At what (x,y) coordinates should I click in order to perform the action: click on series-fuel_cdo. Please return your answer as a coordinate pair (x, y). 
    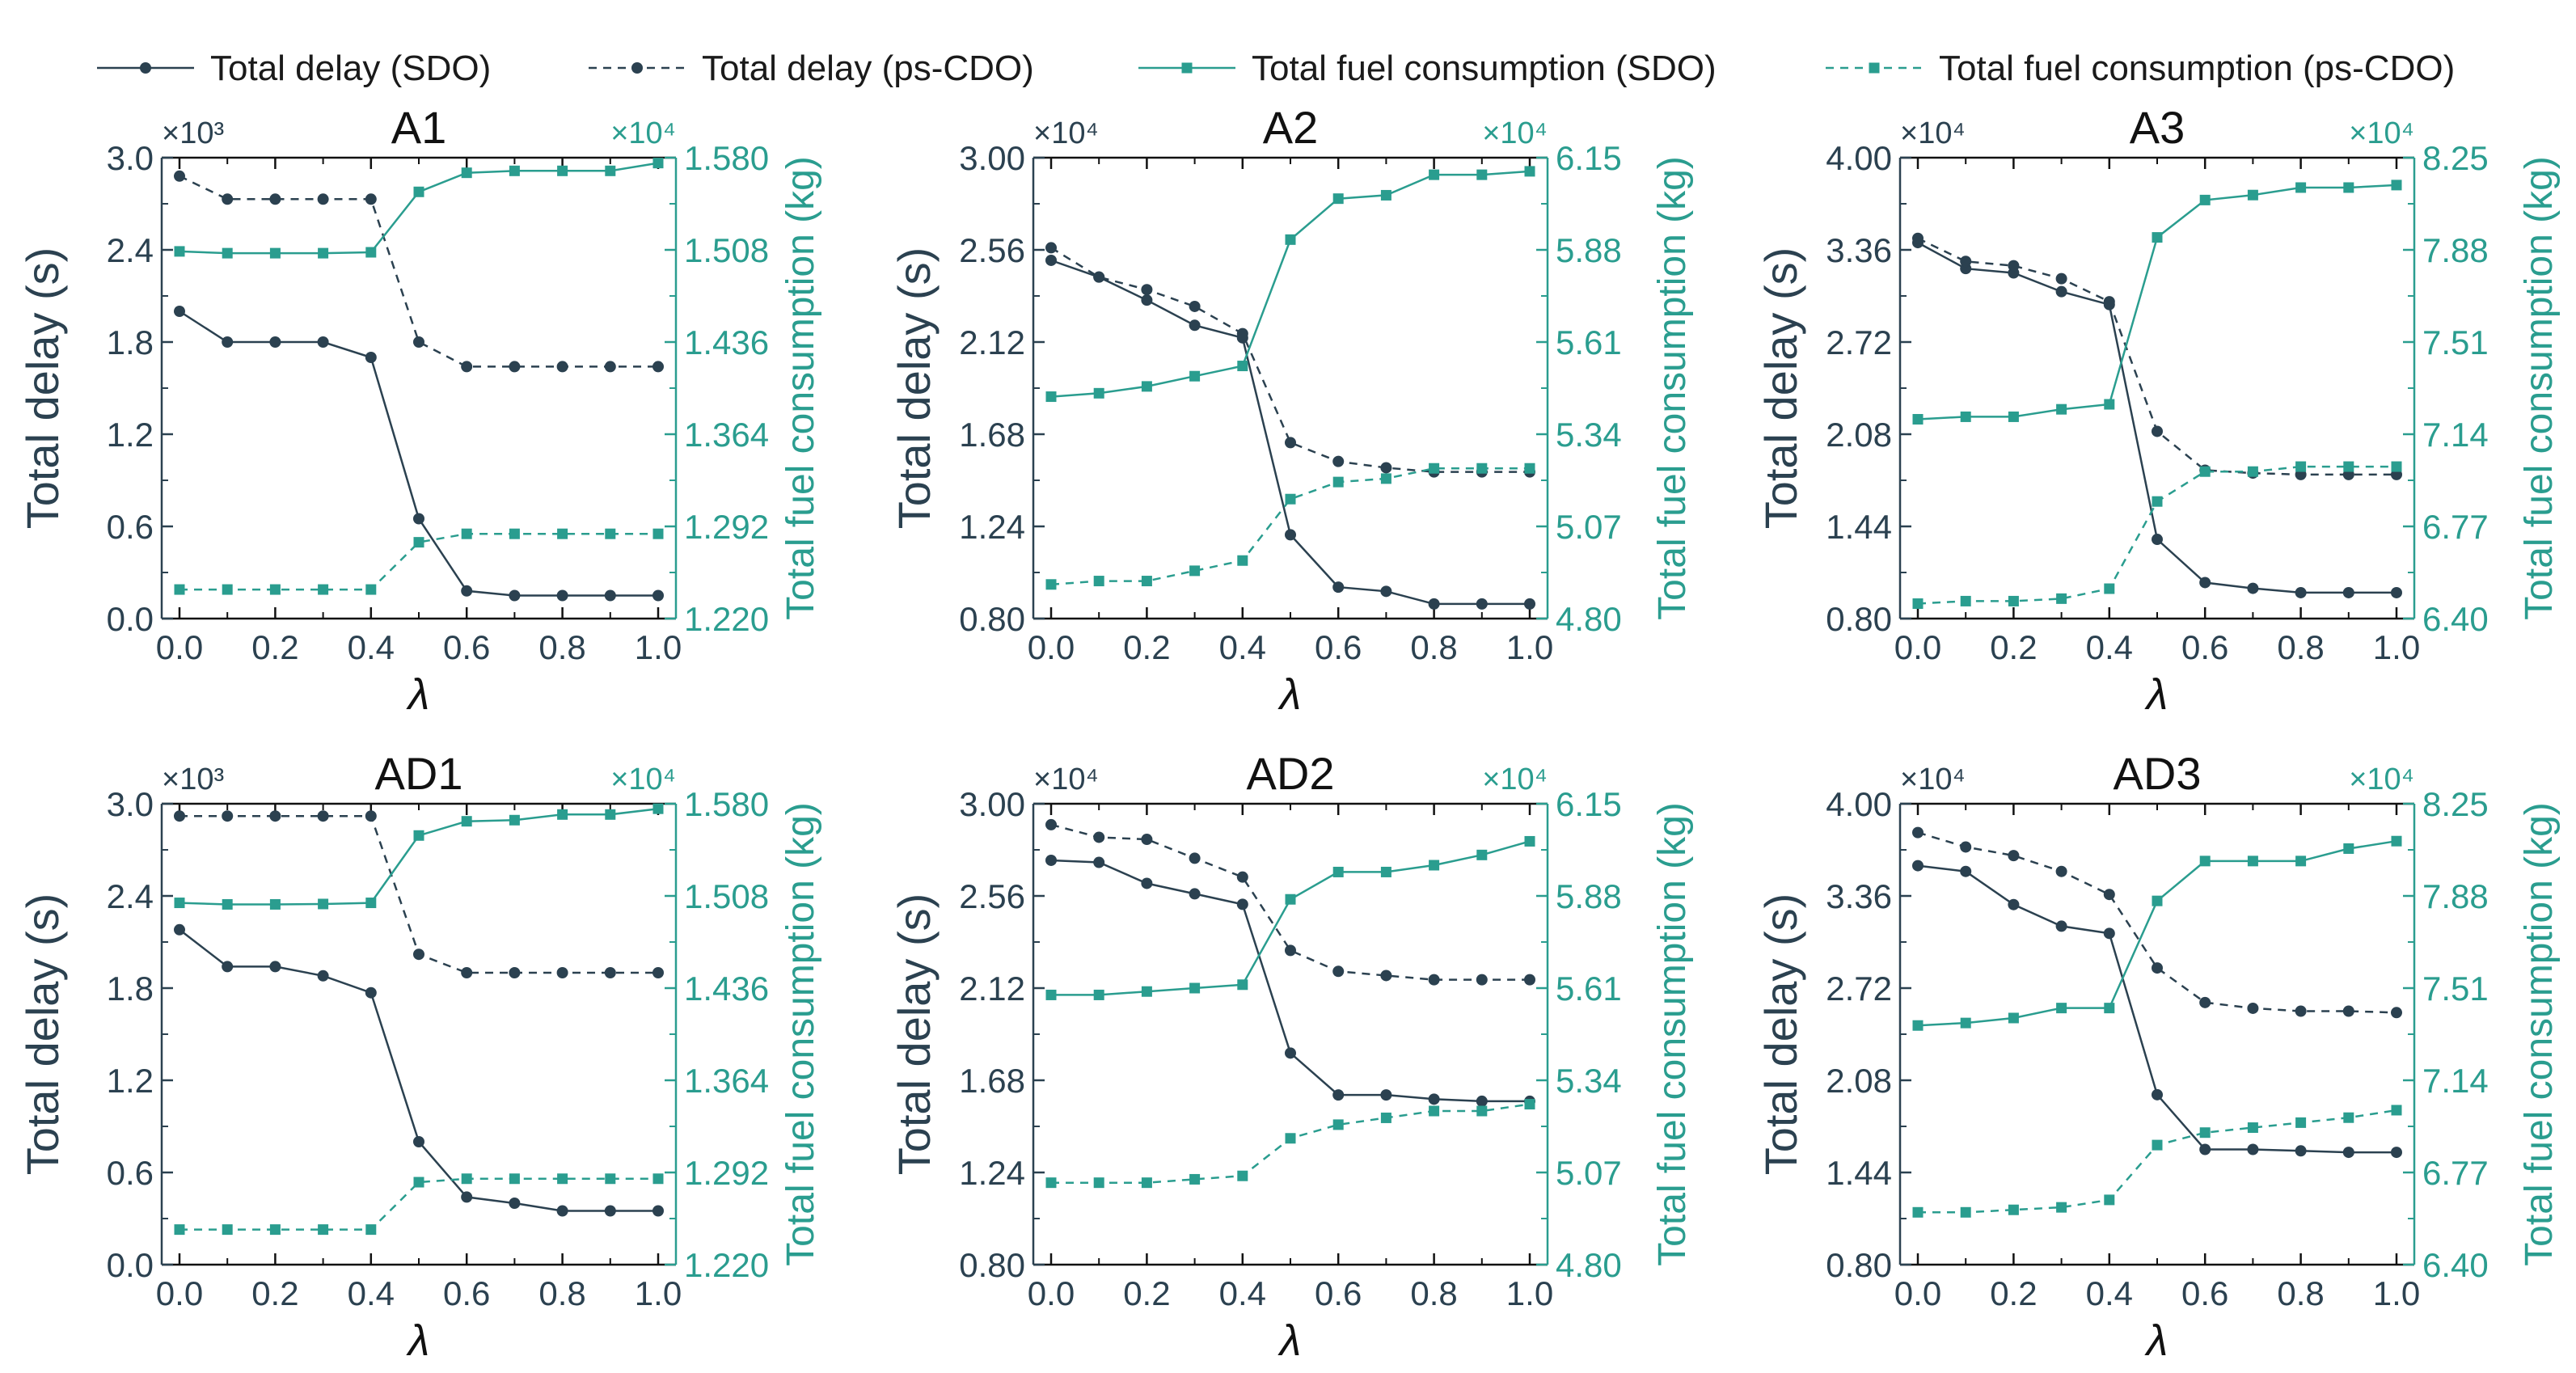
    Looking at the image, I should click on (1290, 1144).